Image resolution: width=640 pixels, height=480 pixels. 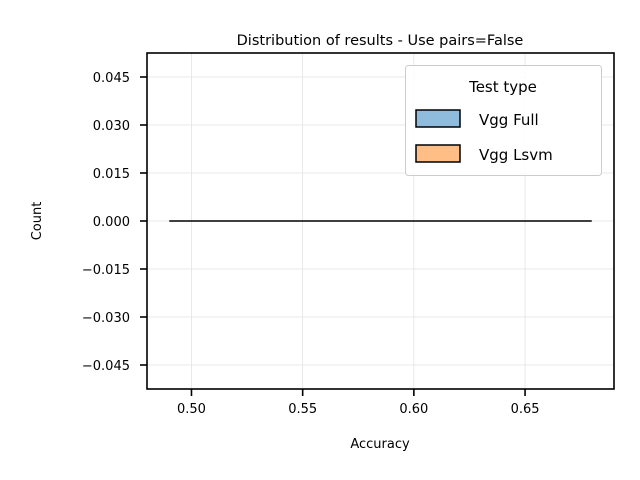 I want to click on x-tick-label: 0.65, so click(x=525, y=409).